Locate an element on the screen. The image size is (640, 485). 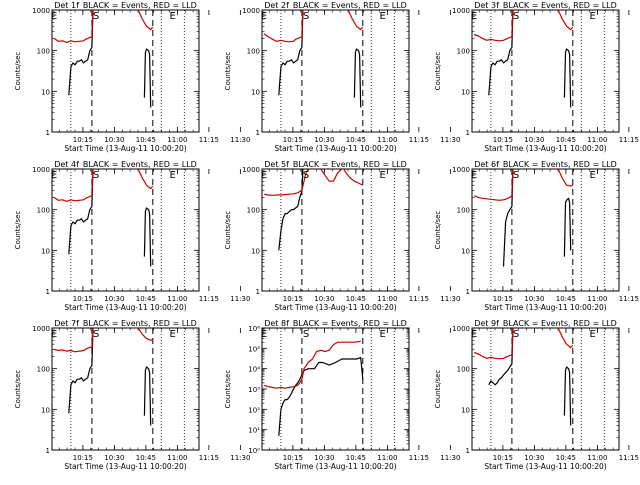
panel-title: Det 4f_BLACK = Events, RED = LLD is located at coordinates (125, 164).